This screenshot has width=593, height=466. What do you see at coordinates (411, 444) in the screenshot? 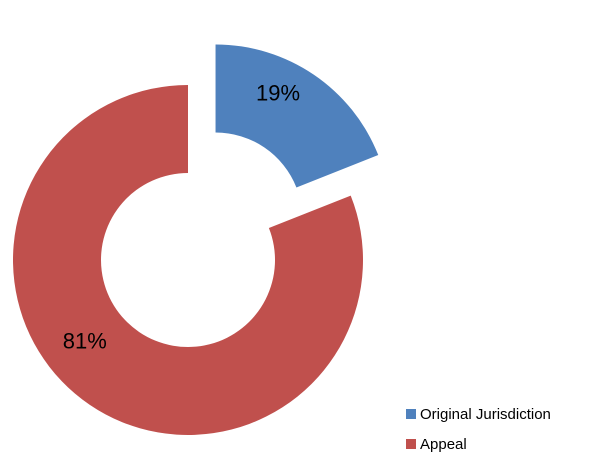
I see `legend-swatch-appeal` at bounding box center [411, 444].